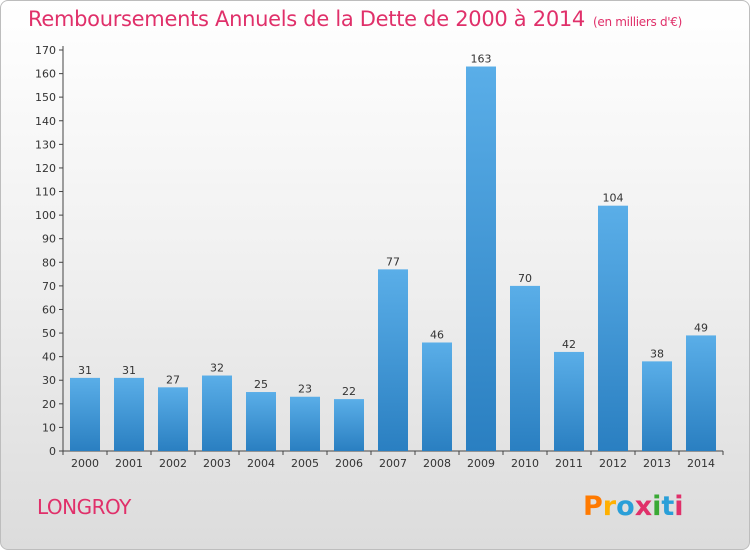 The height and width of the screenshot is (550, 750). Describe the element at coordinates (173, 379) in the screenshot. I see `data-label-2002: 27` at that location.